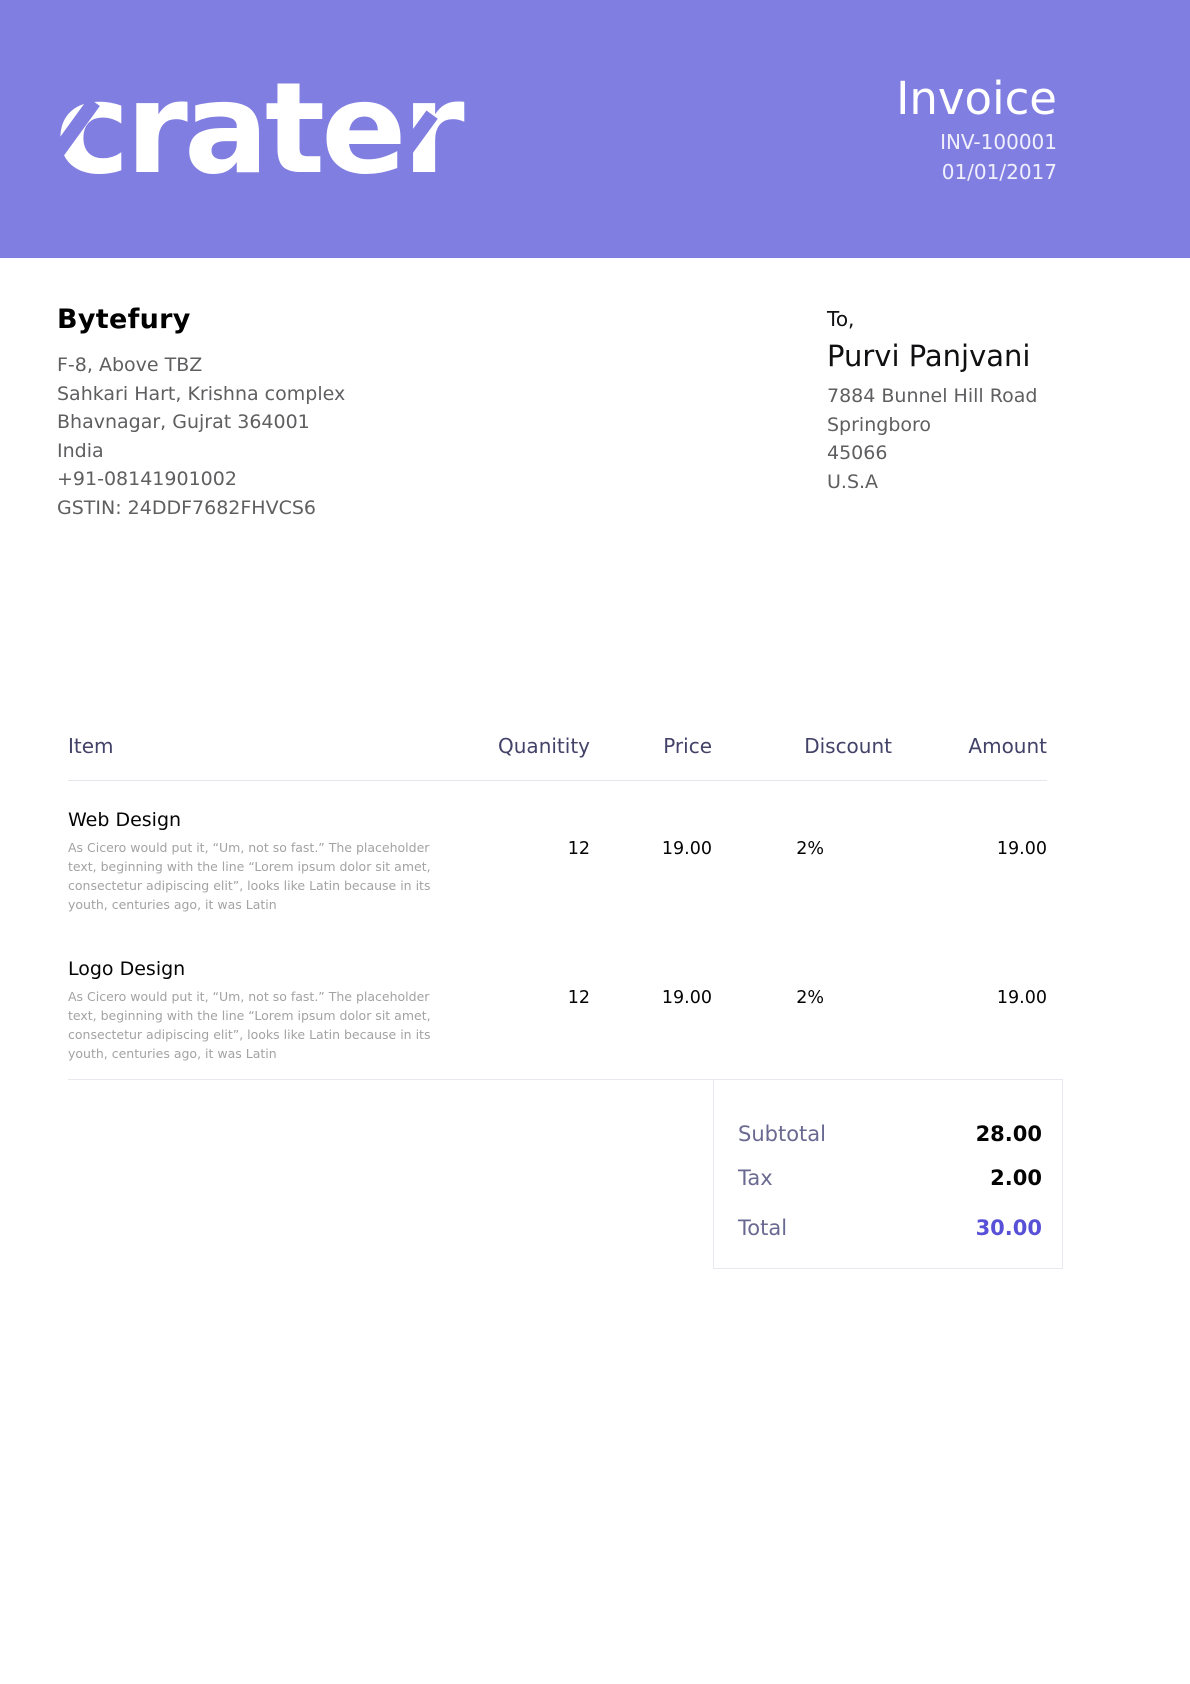 Image resolution: width=1190 pixels, height=1684 pixels. I want to click on tax-value: 2.00, so click(1016, 1178).